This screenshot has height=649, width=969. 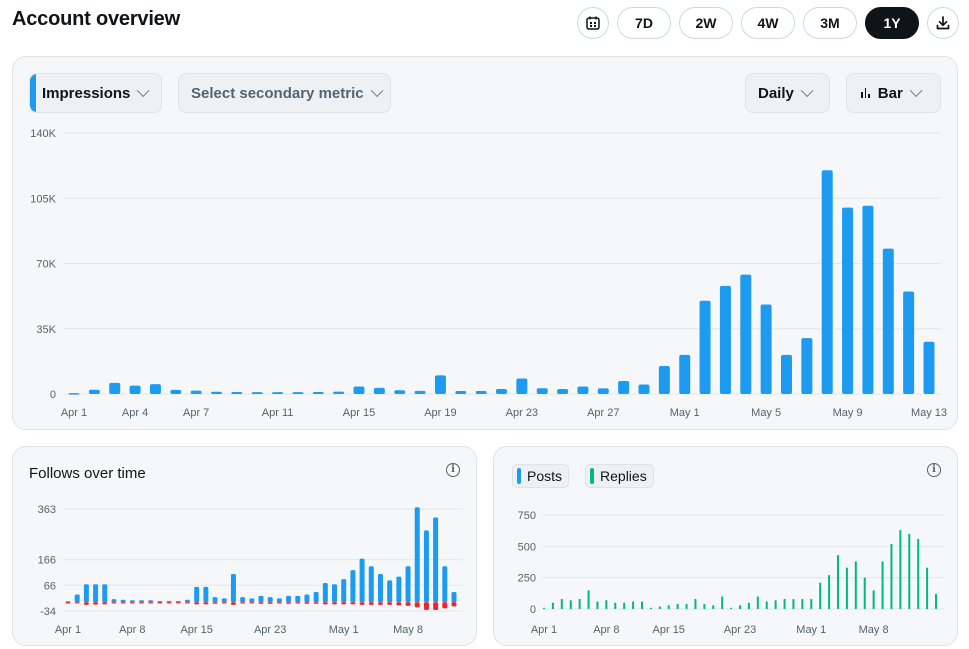 I want to click on x-tick-label: Apr 15, so click(x=359, y=413).